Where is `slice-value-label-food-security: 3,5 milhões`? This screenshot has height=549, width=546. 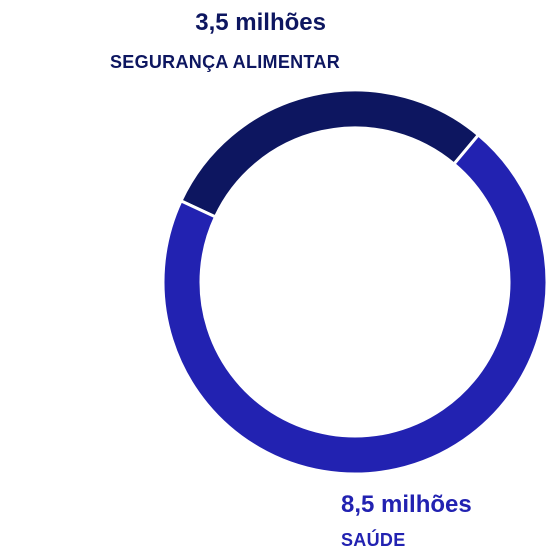
slice-value-label-food-security: 3,5 milhões is located at coordinates (260, 22).